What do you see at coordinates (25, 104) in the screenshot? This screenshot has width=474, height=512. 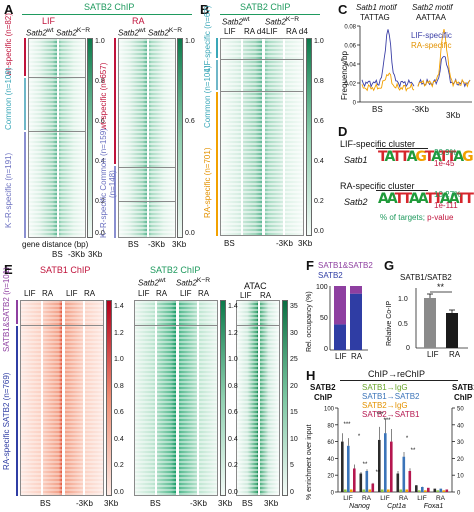 I see `bracket-a-common` at bounding box center [25, 104].